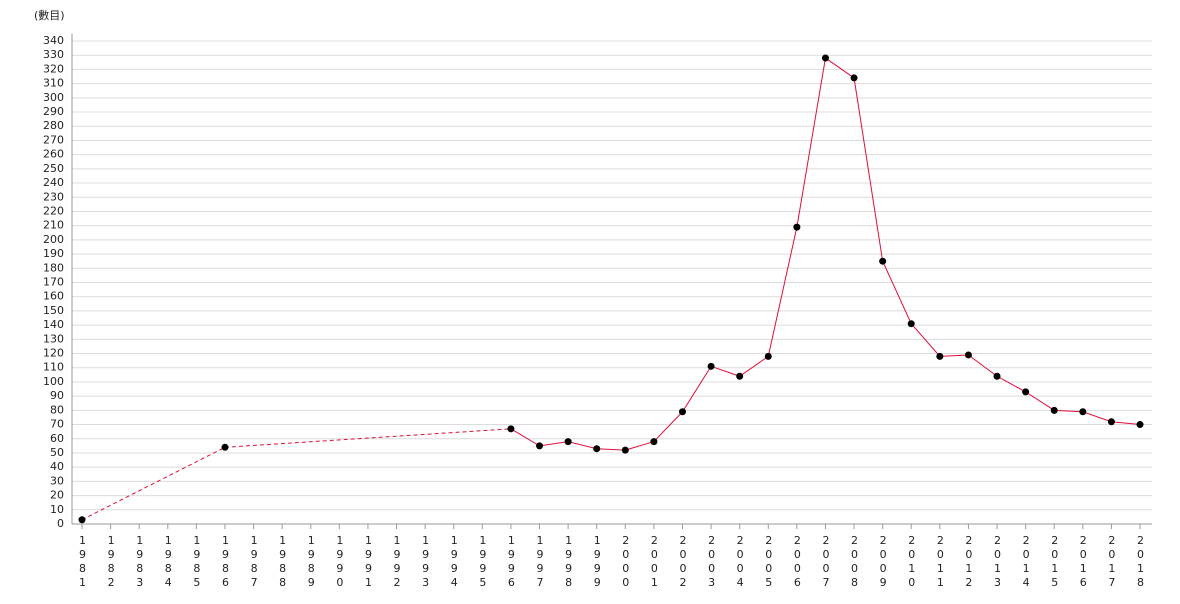 This screenshot has width=1180, height=604. Describe the element at coordinates (57, 424) in the screenshot. I see `y-tick-label: 70` at that location.